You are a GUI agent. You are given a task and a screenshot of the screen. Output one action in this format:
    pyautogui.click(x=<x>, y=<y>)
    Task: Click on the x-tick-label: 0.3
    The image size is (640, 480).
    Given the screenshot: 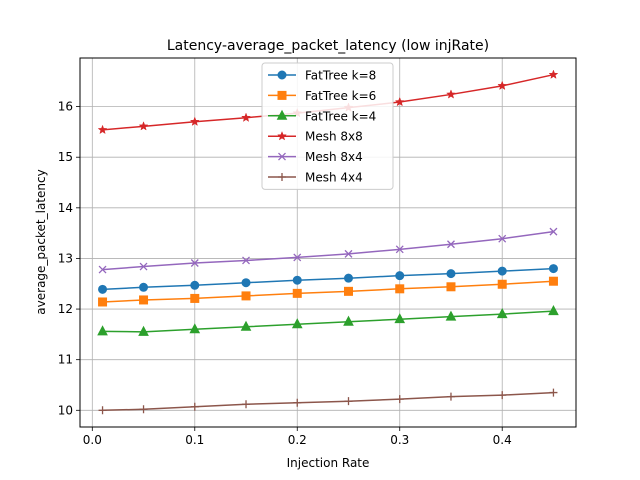 What is the action you would take?
    pyautogui.click(x=399, y=440)
    